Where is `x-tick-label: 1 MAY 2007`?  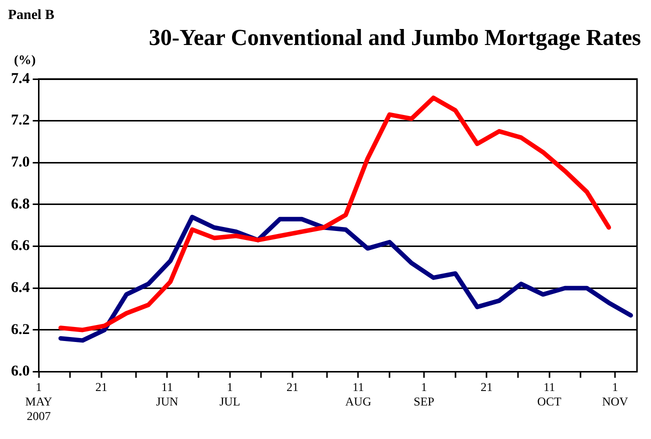 x-tick-label: 1 MAY 2007 is located at coordinates (39, 401).